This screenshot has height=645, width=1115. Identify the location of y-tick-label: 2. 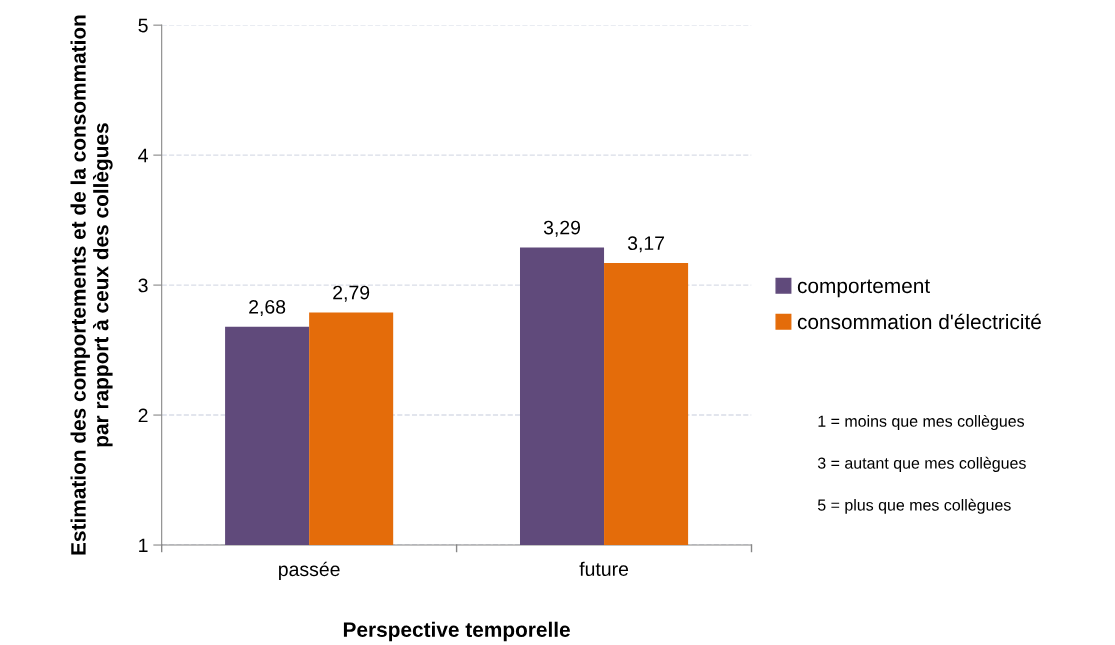
(143, 415).